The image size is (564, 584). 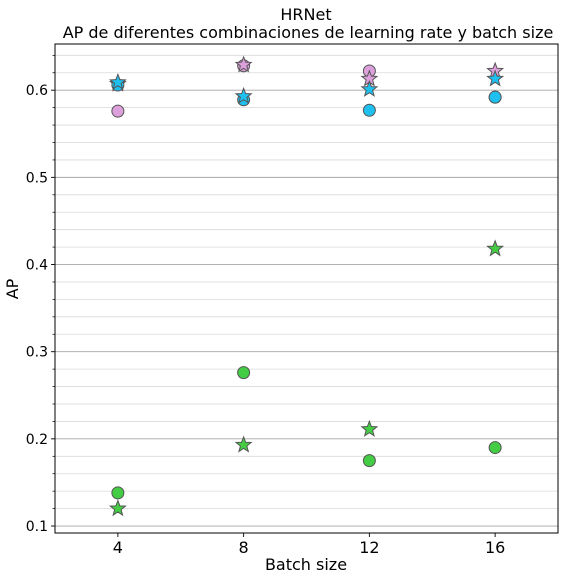 I want to click on x-tick-label: 16, so click(x=495, y=547).